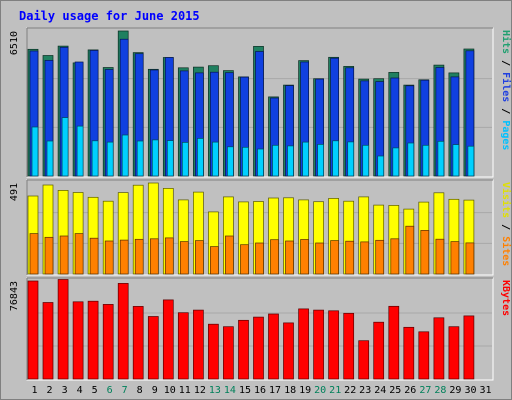  Describe the element at coordinates (455, 390) in the screenshot. I see `day-label-29: 29` at that location.